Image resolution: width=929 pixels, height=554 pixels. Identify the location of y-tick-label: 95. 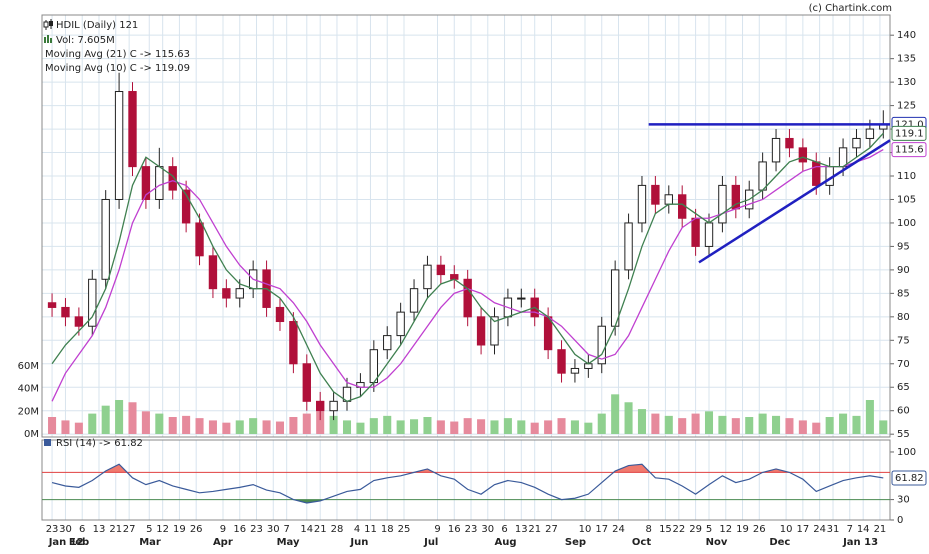
(903, 246).